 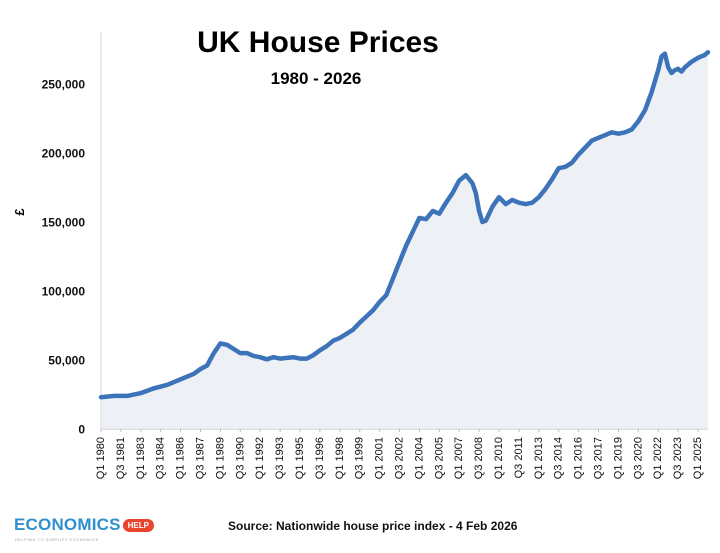 I want to click on y-tick-label: 100,000, so click(x=64, y=292).